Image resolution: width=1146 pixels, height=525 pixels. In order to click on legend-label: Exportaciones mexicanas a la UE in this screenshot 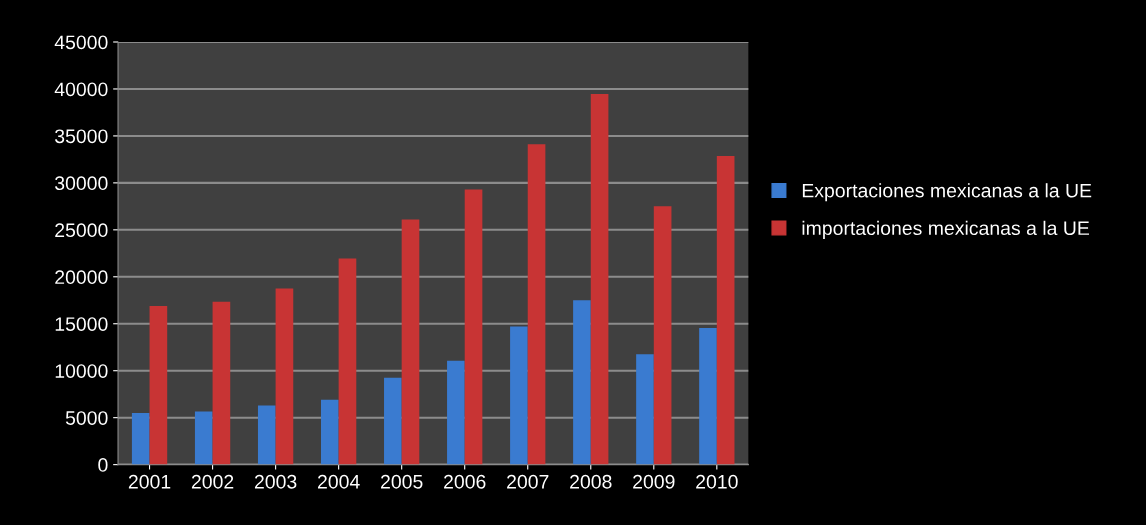, I will do `click(947, 192)`.